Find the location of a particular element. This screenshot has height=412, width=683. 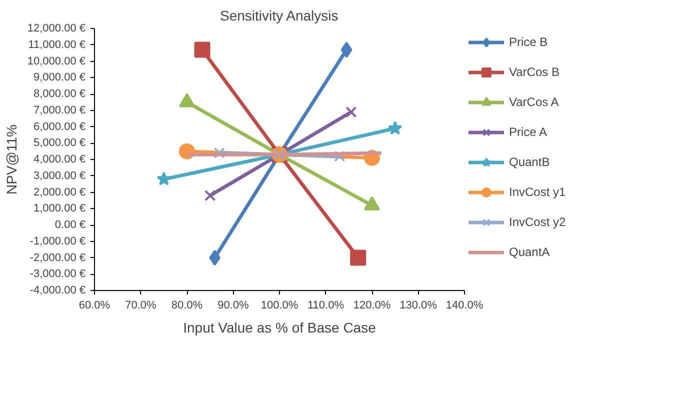

y-tick-label: 8,000.00 € is located at coordinates (60, 94).